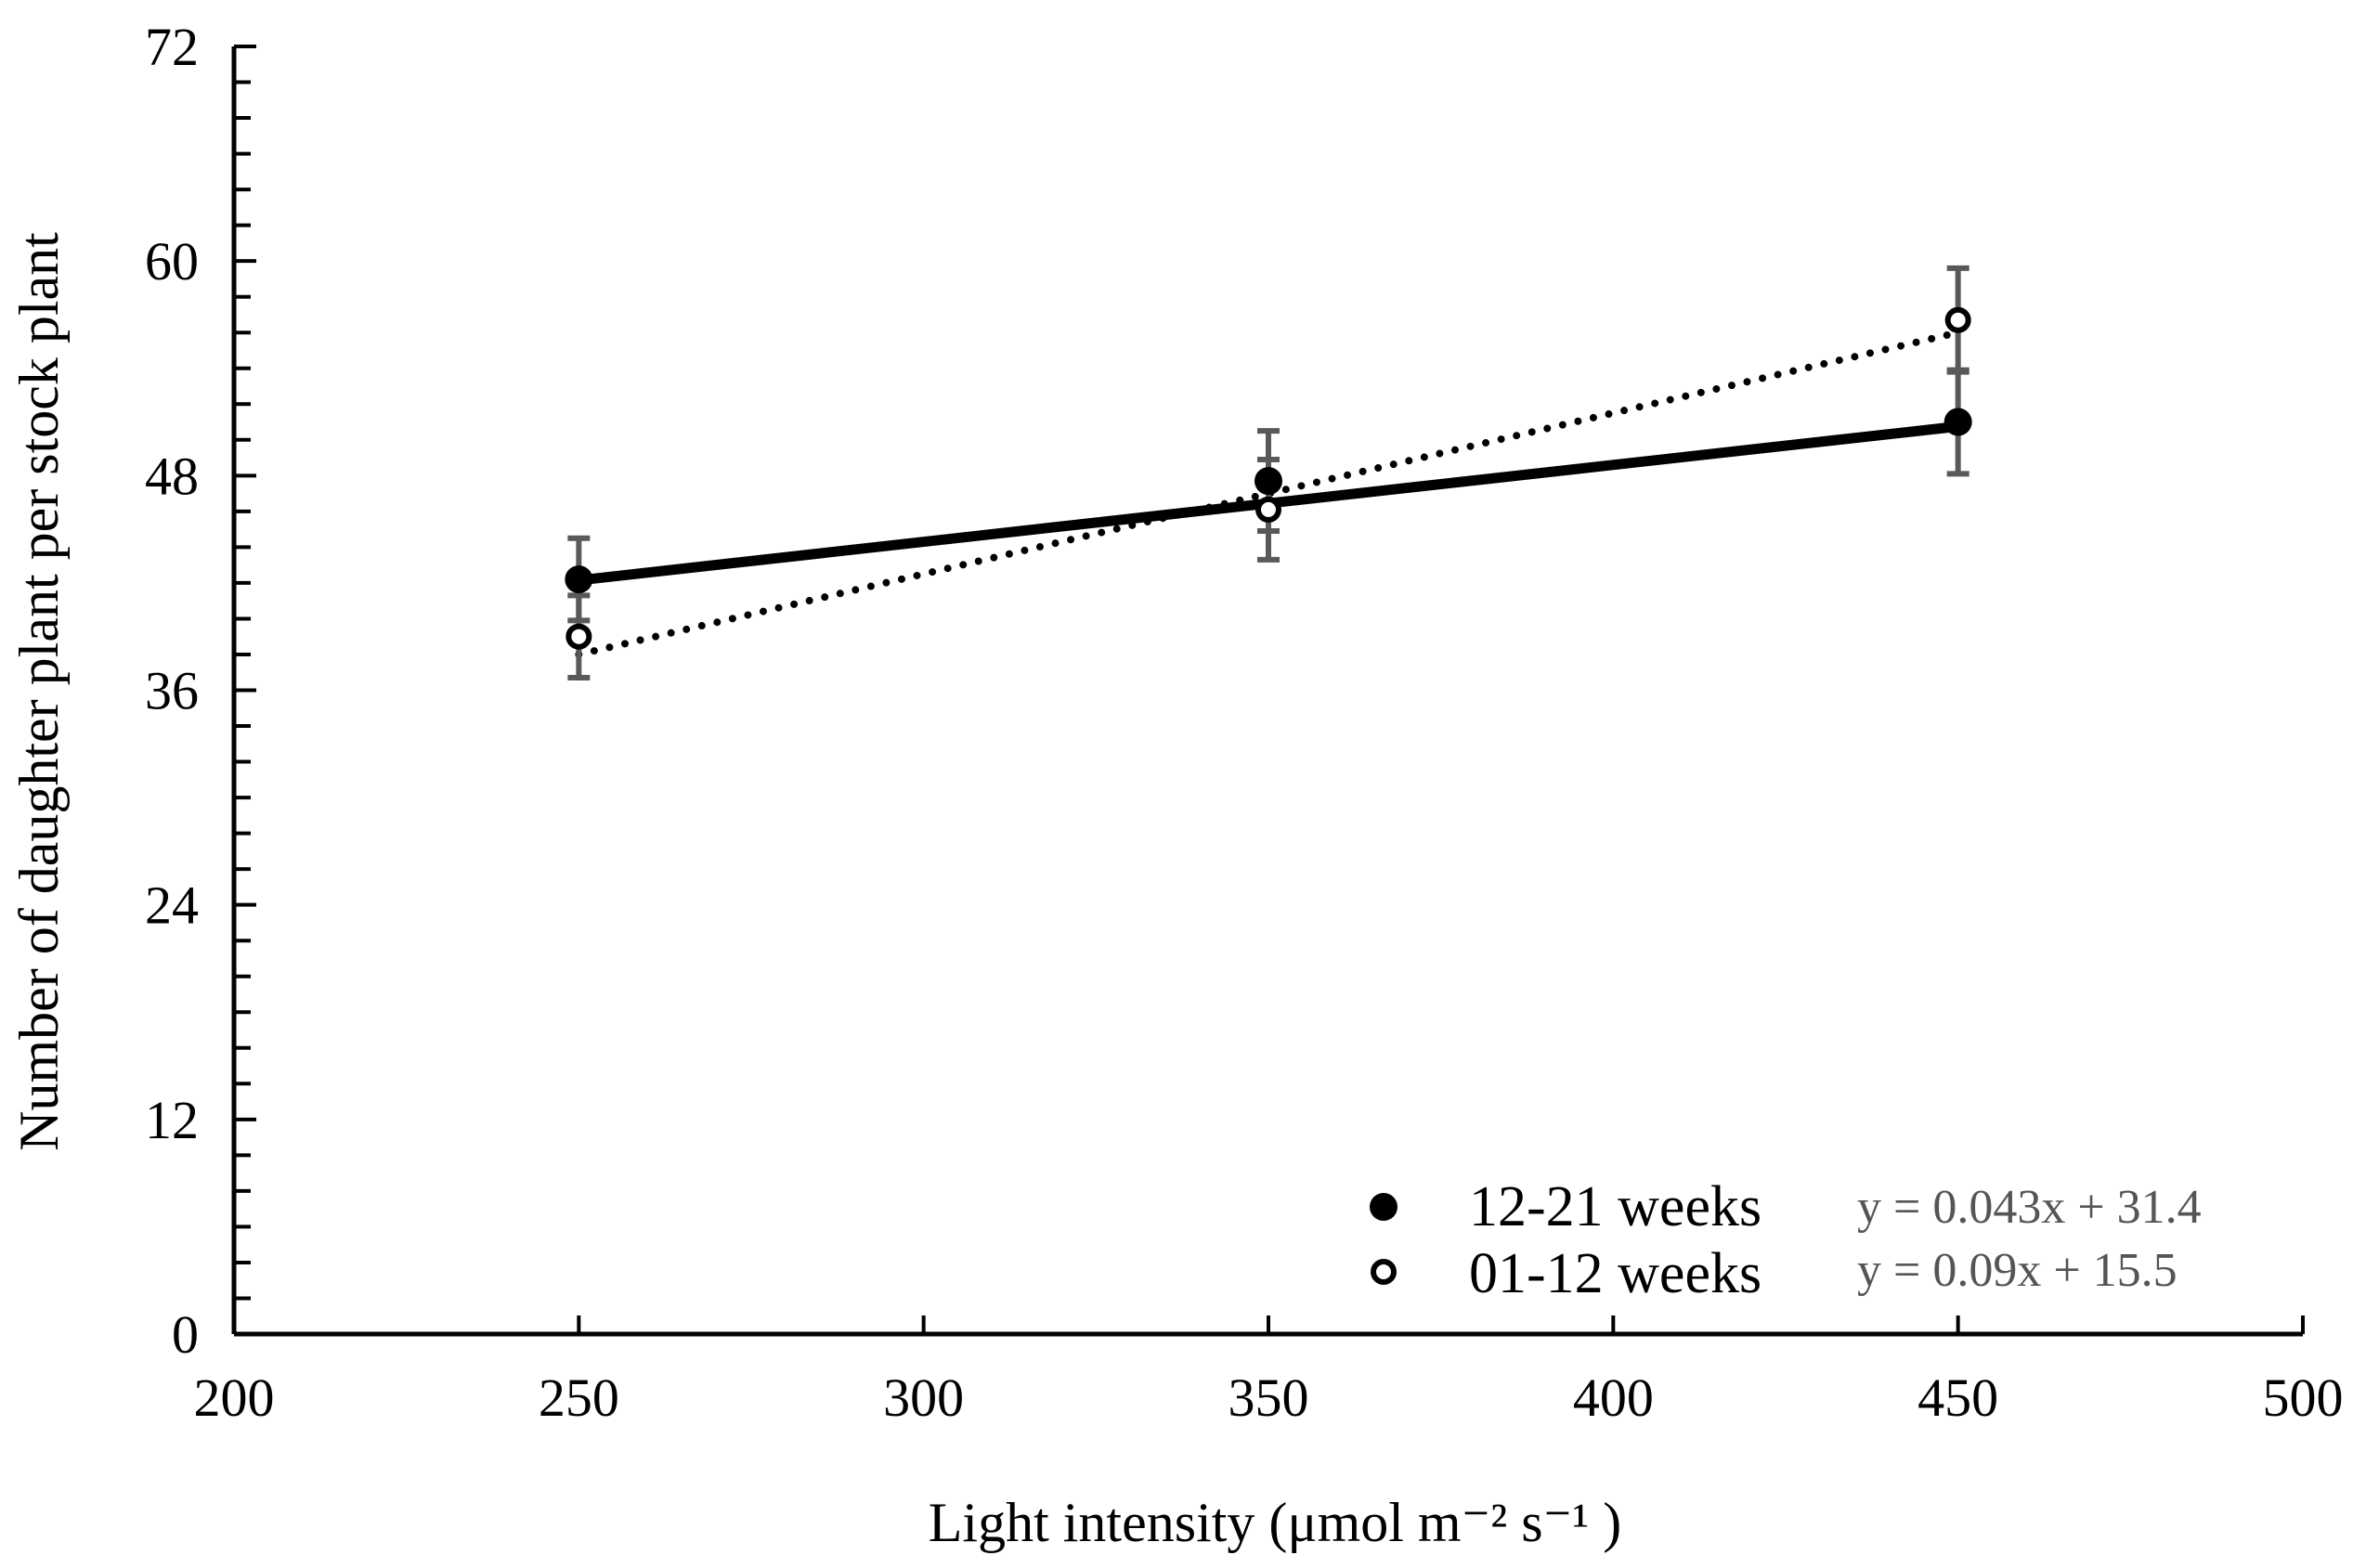 Image resolution: width=2366 pixels, height=1568 pixels. I want to click on y-tick-label-48: 48, so click(172, 476).